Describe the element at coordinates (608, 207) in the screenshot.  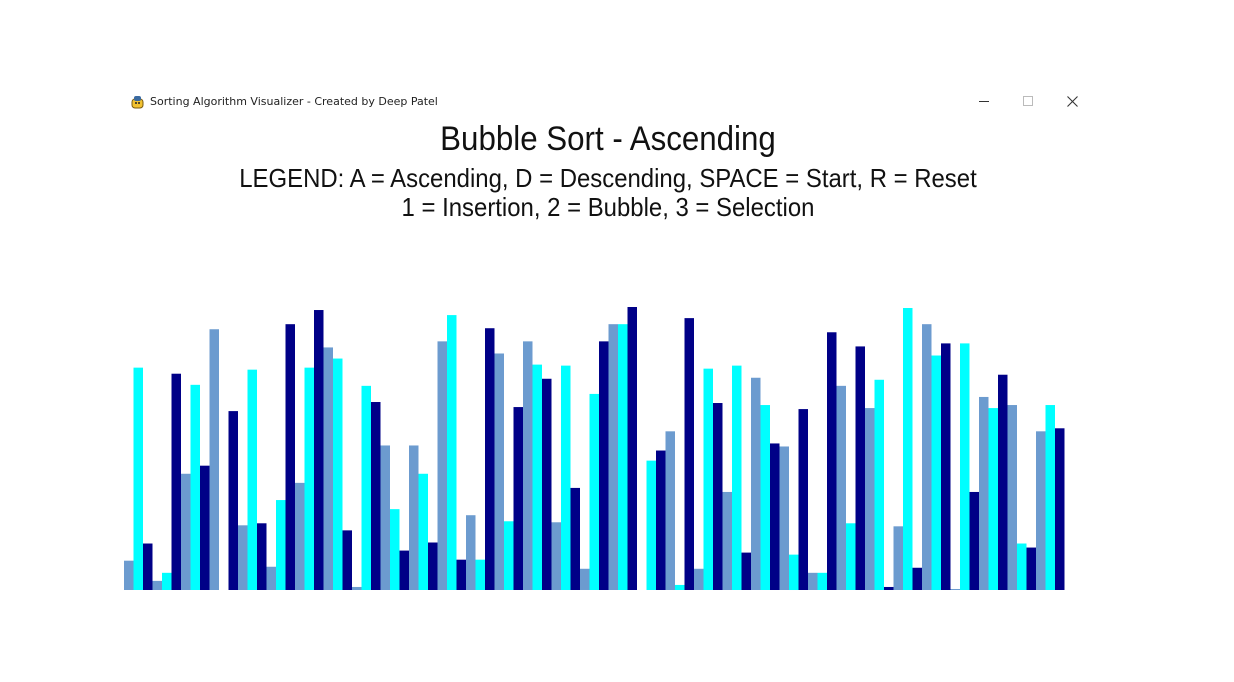
I see `legend-algorithms-line: 1 = Insertion, 2 = Bubble, 3 = Selection` at that location.